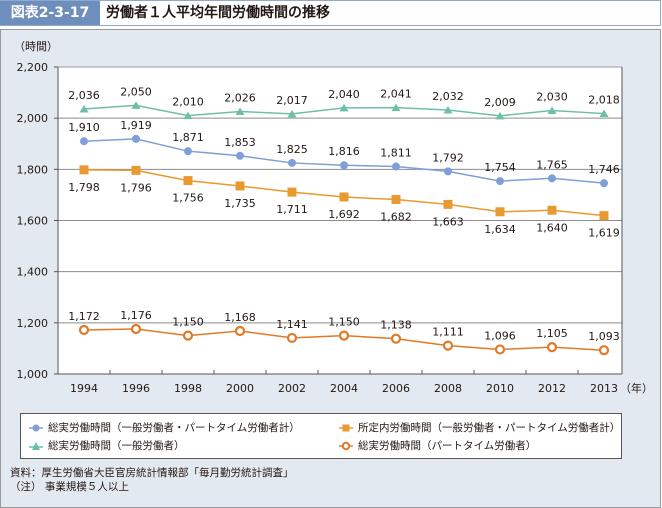 The height and width of the screenshot is (508, 662). Describe the element at coordinates (292, 324) in the screenshot. I see `data-label: 1,141` at that location.